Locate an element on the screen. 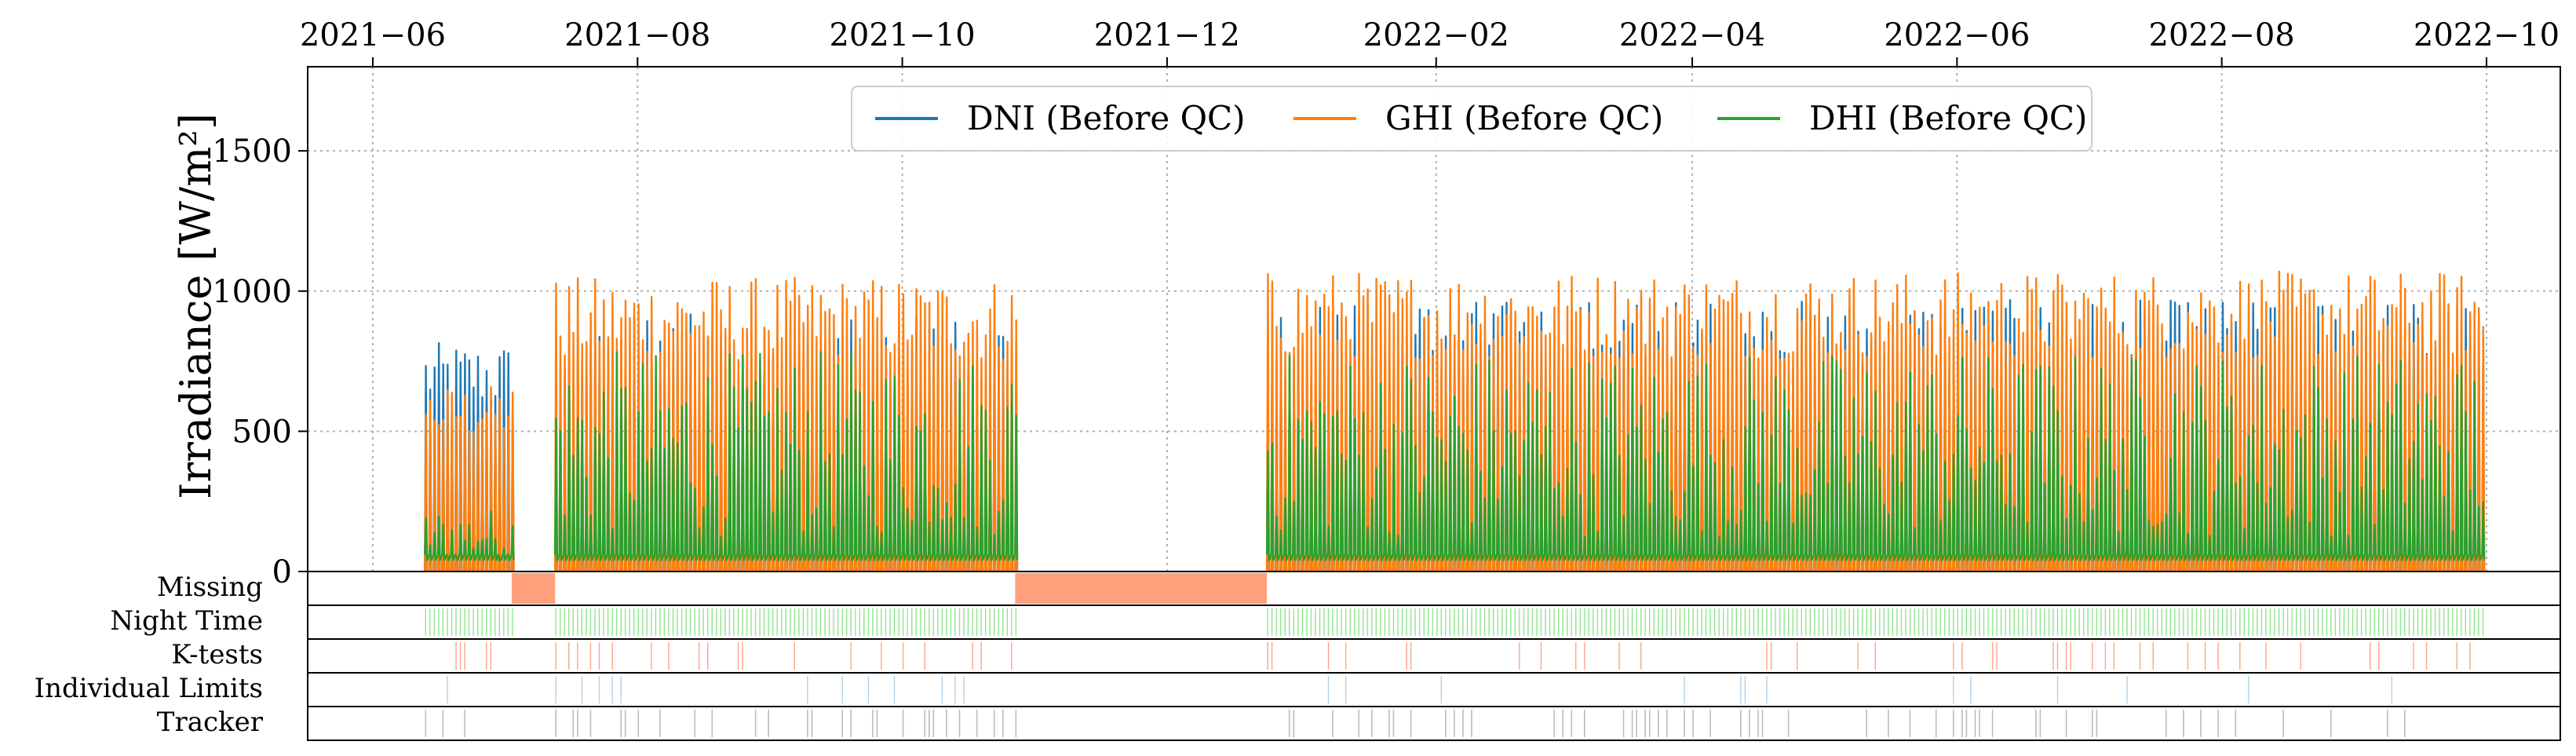  x-tick-label: 2021−06 is located at coordinates (373, 35).